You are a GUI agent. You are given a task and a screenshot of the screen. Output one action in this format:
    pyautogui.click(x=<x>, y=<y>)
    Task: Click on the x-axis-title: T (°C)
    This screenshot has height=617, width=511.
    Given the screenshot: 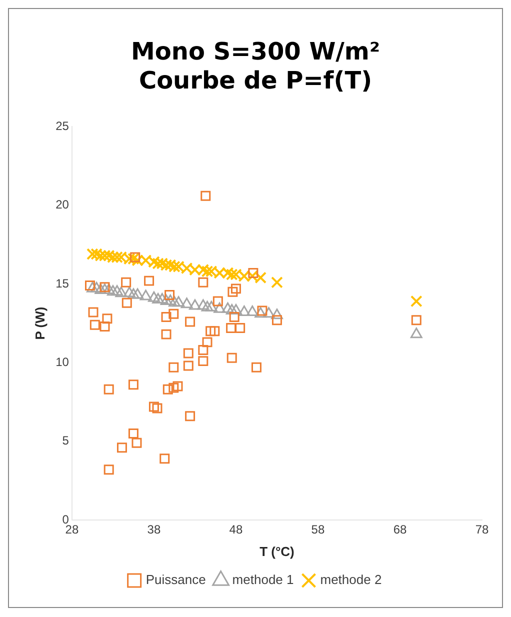 What is the action you would take?
    pyautogui.click(x=277, y=551)
    